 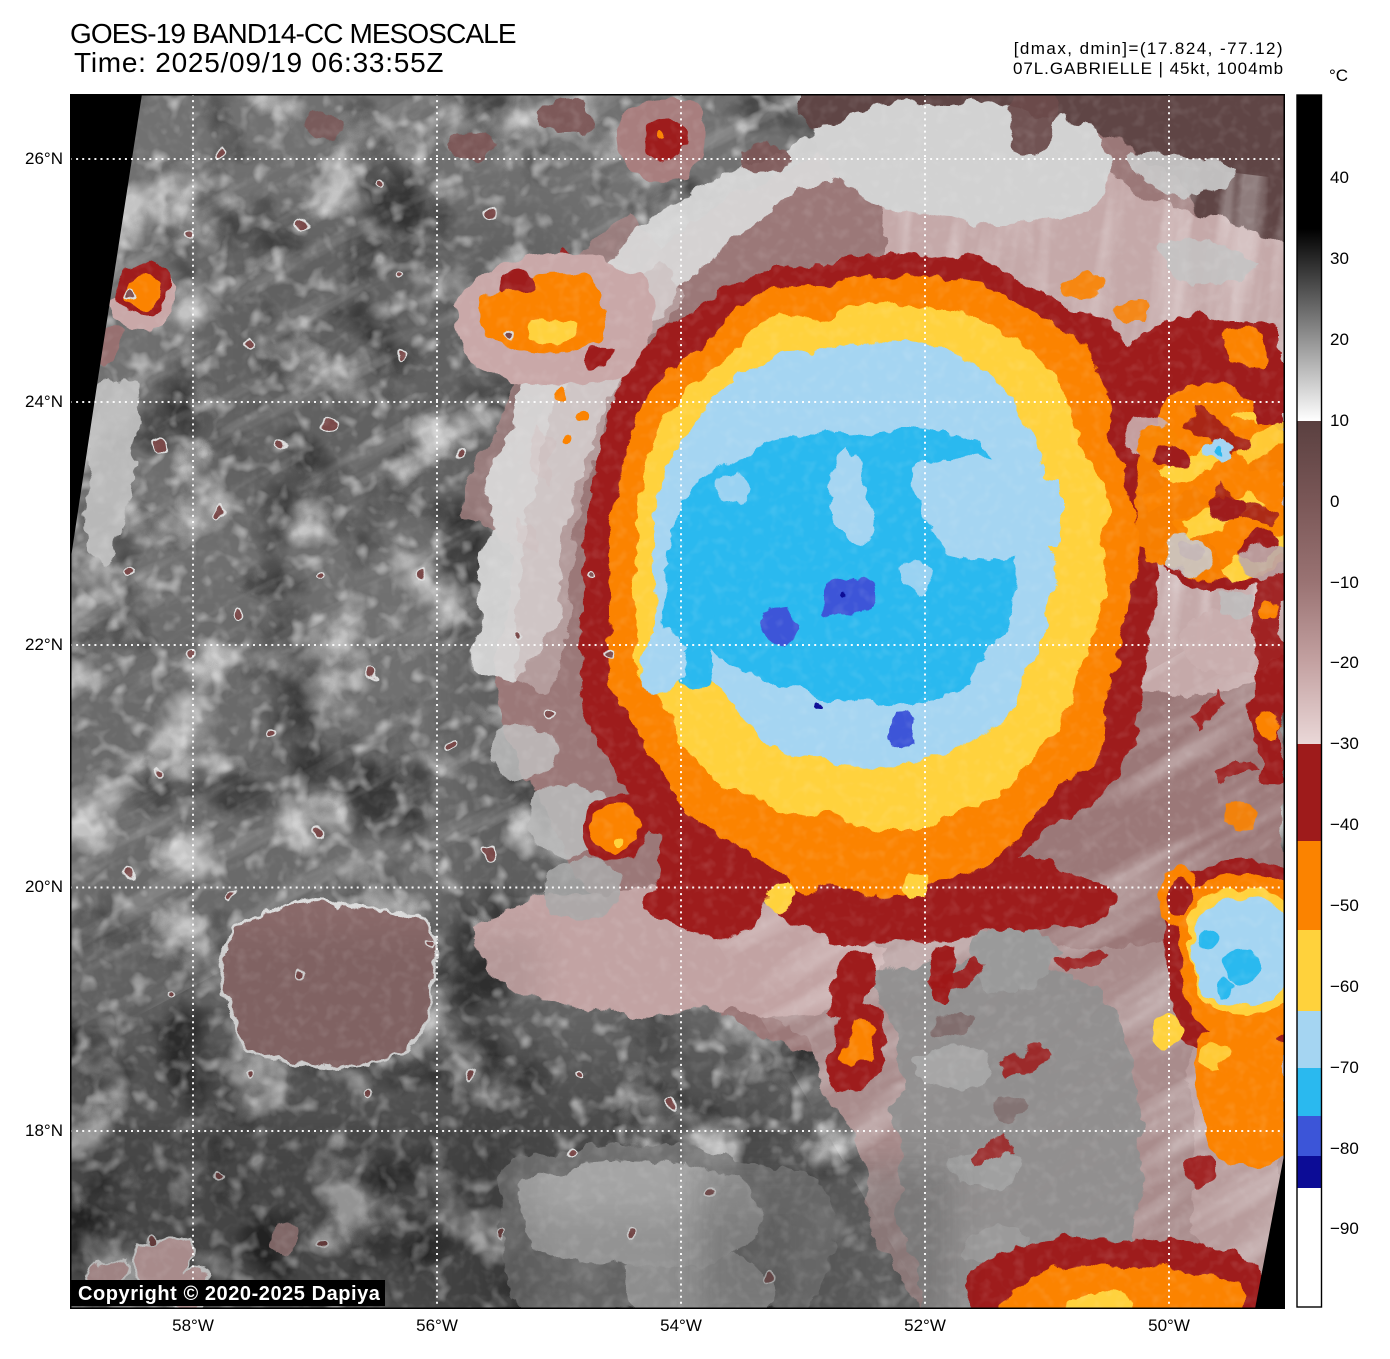 What do you see at coordinates (229, 1294) in the screenshot?
I see `svg-text: Copyright © 2020-2025 Dapiya` at bounding box center [229, 1294].